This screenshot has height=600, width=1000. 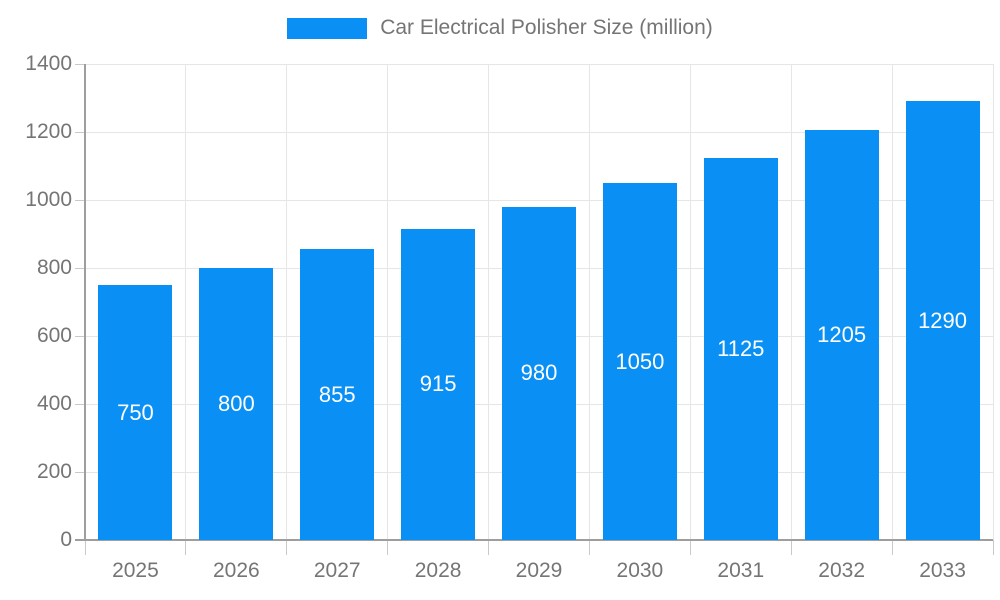 I want to click on bar-2025: 750, so click(x=135, y=412).